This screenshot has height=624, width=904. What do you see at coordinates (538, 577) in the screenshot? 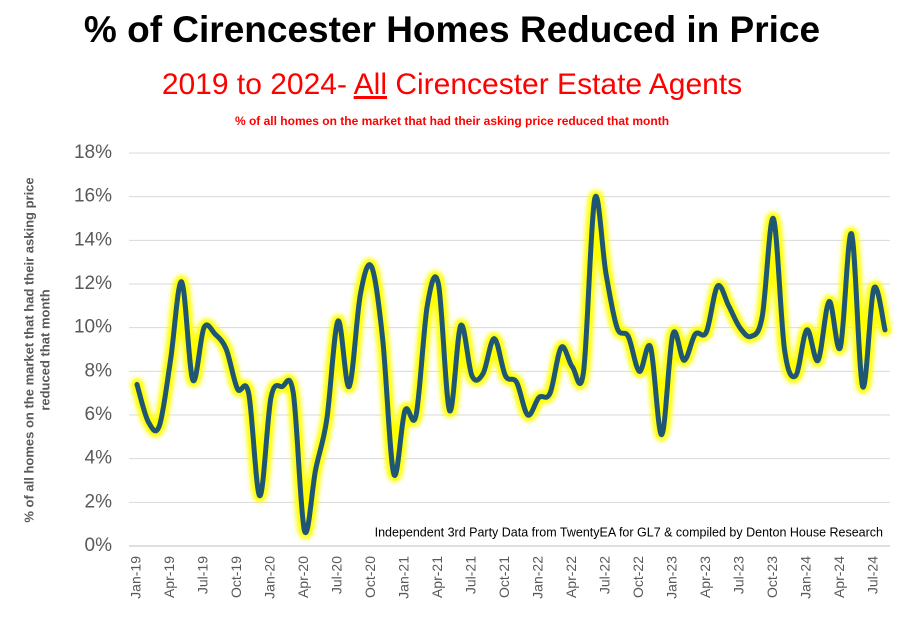
I see `x-tick-label: Jan-22` at bounding box center [538, 577].